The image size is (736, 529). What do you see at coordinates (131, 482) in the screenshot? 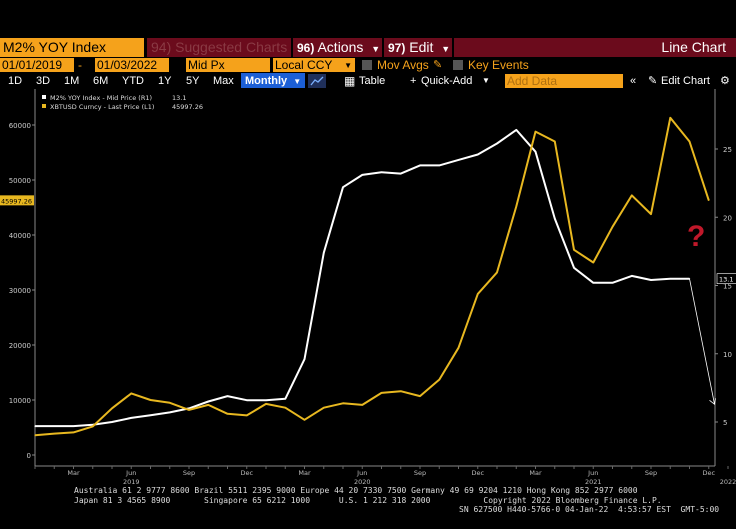
I see `x-year-label: 2019` at bounding box center [131, 482].